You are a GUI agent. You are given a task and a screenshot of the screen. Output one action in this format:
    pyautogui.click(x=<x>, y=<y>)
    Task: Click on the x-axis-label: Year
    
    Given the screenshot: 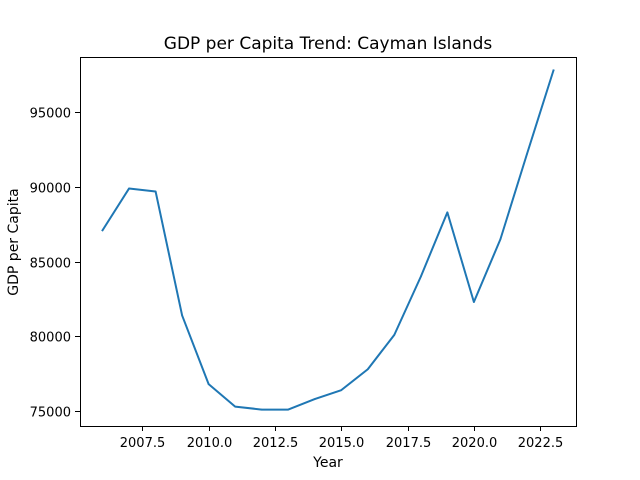 What is the action you would take?
    pyautogui.click(x=327, y=463)
    